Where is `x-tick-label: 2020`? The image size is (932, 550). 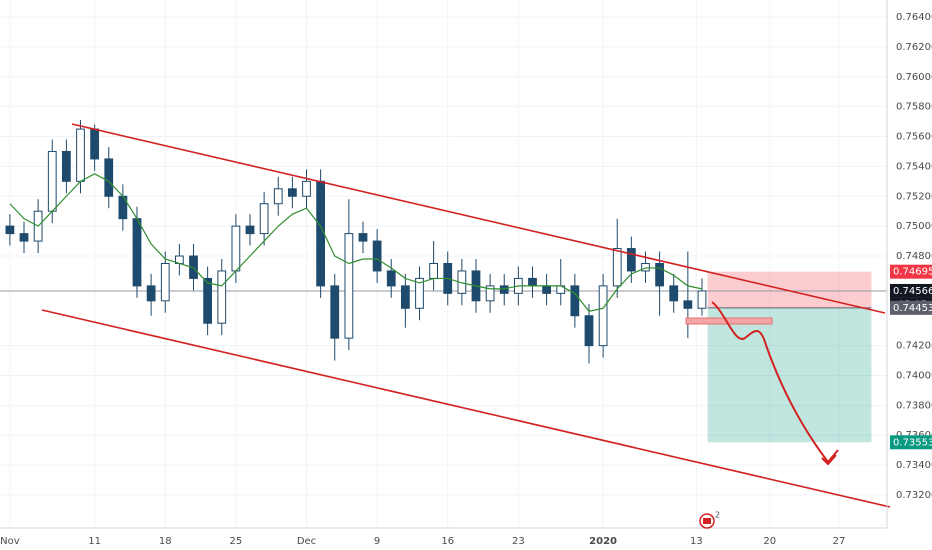
x-tick-label: 2020 is located at coordinates (603, 541).